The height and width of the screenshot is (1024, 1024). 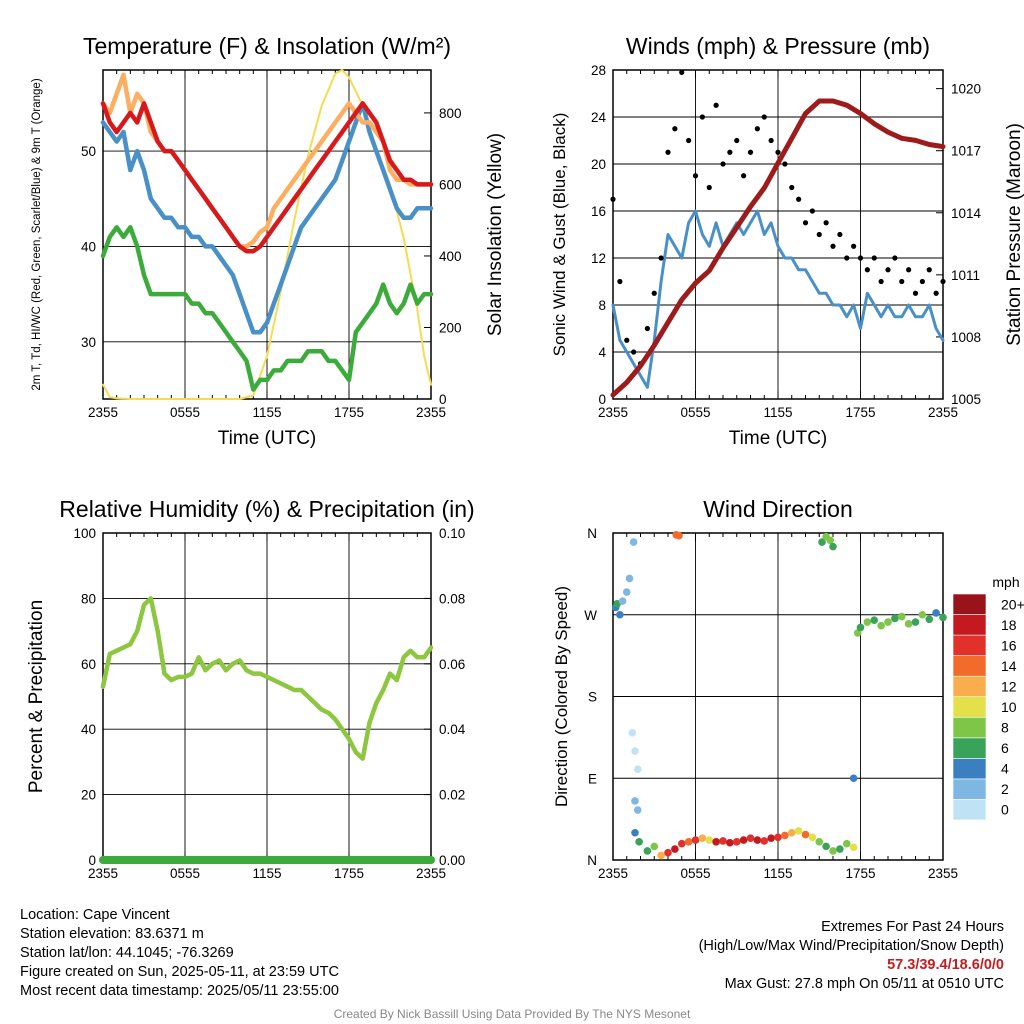 What do you see at coordinates (1009, 625) in the screenshot?
I see `legend-label: 18` at bounding box center [1009, 625].